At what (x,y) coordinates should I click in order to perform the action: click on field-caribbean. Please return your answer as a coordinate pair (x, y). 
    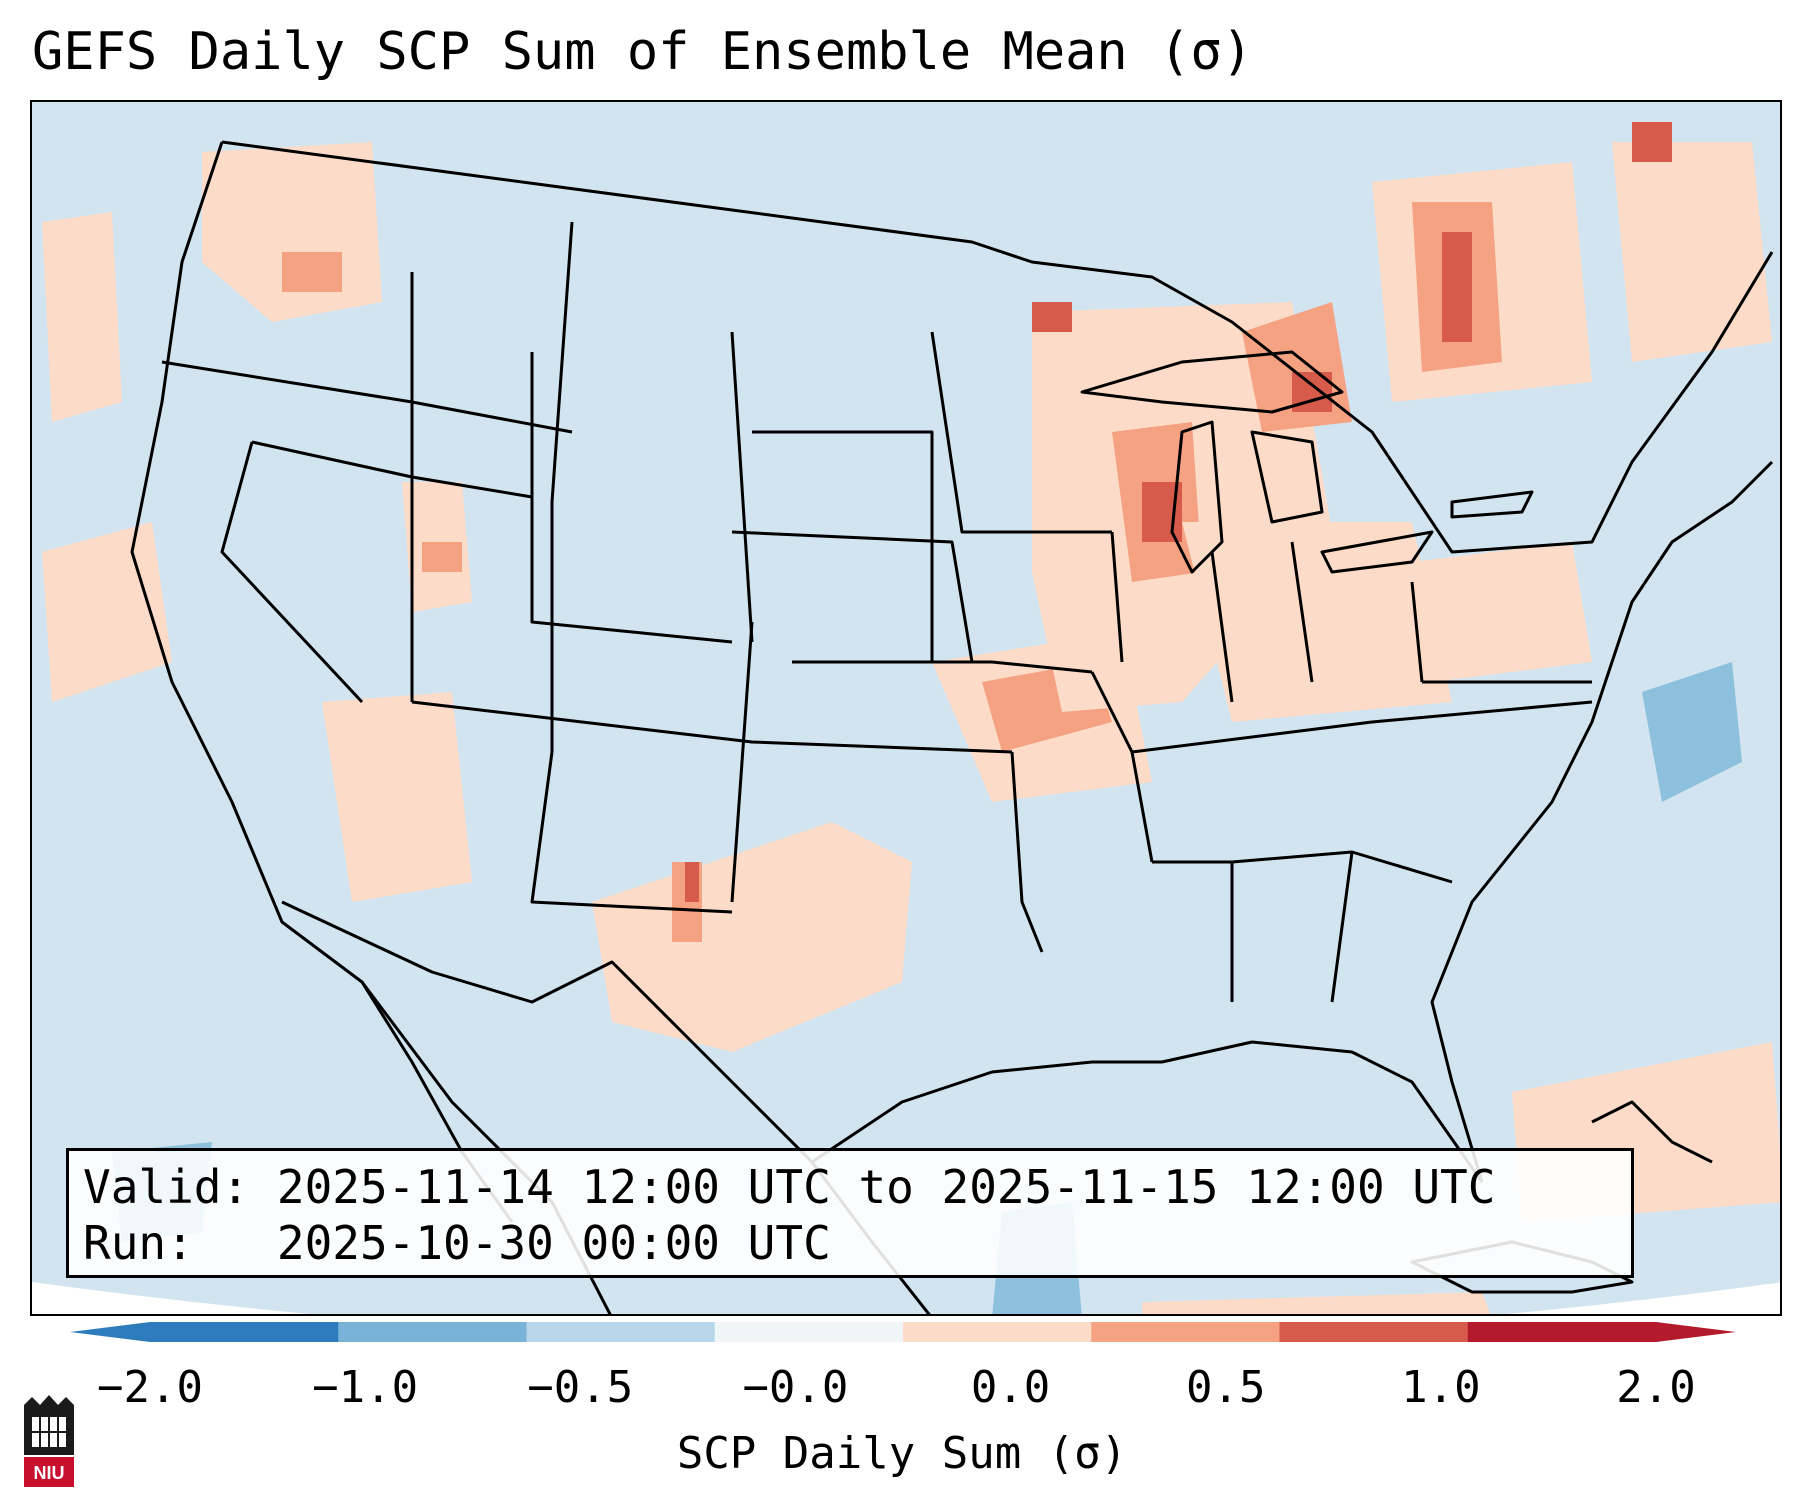
    Looking at the image, I should click on (1316, 1303).